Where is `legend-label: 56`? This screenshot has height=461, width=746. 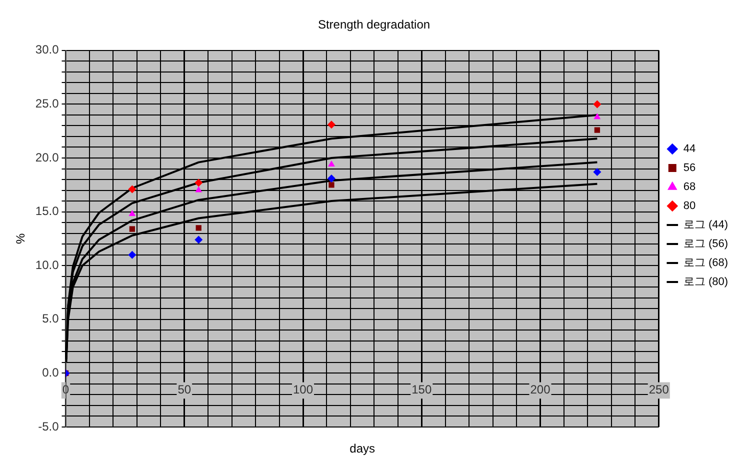
legend-label: 56 is located at coordinates (689, 168).